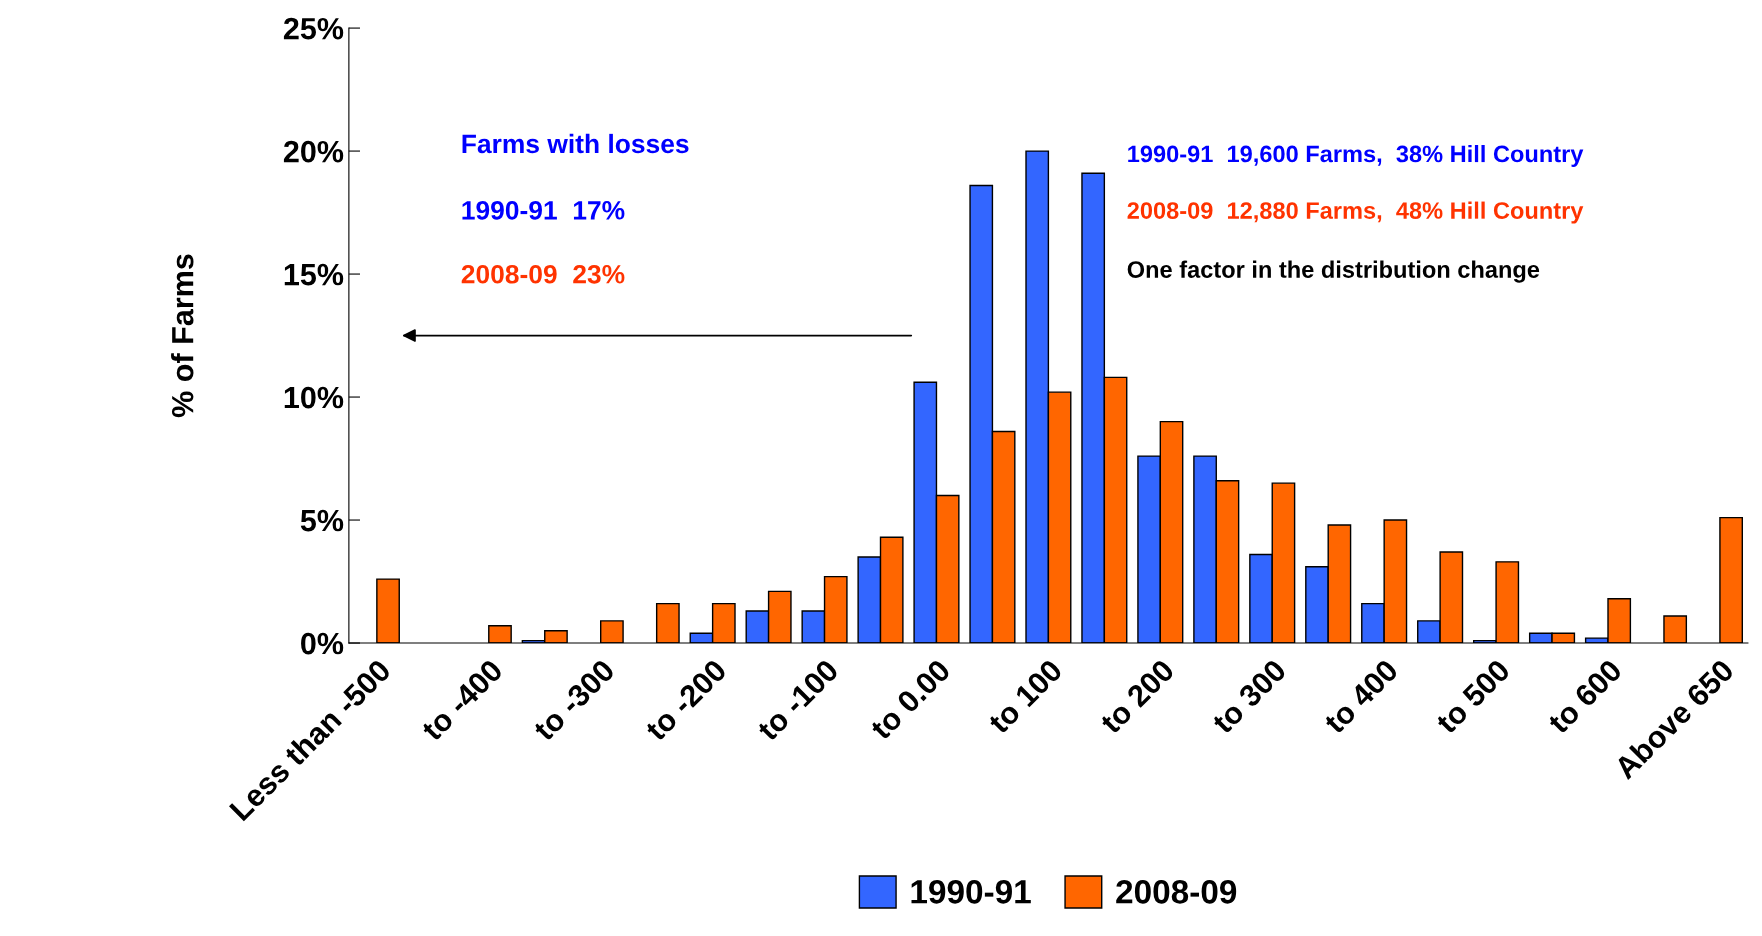 The width and height of the screenshot is (1762, 936). What do you see at coordinates (543, 210) in the screenshot?
I see `annotation: 1990-91 17%` at bounding box center [543, 210].